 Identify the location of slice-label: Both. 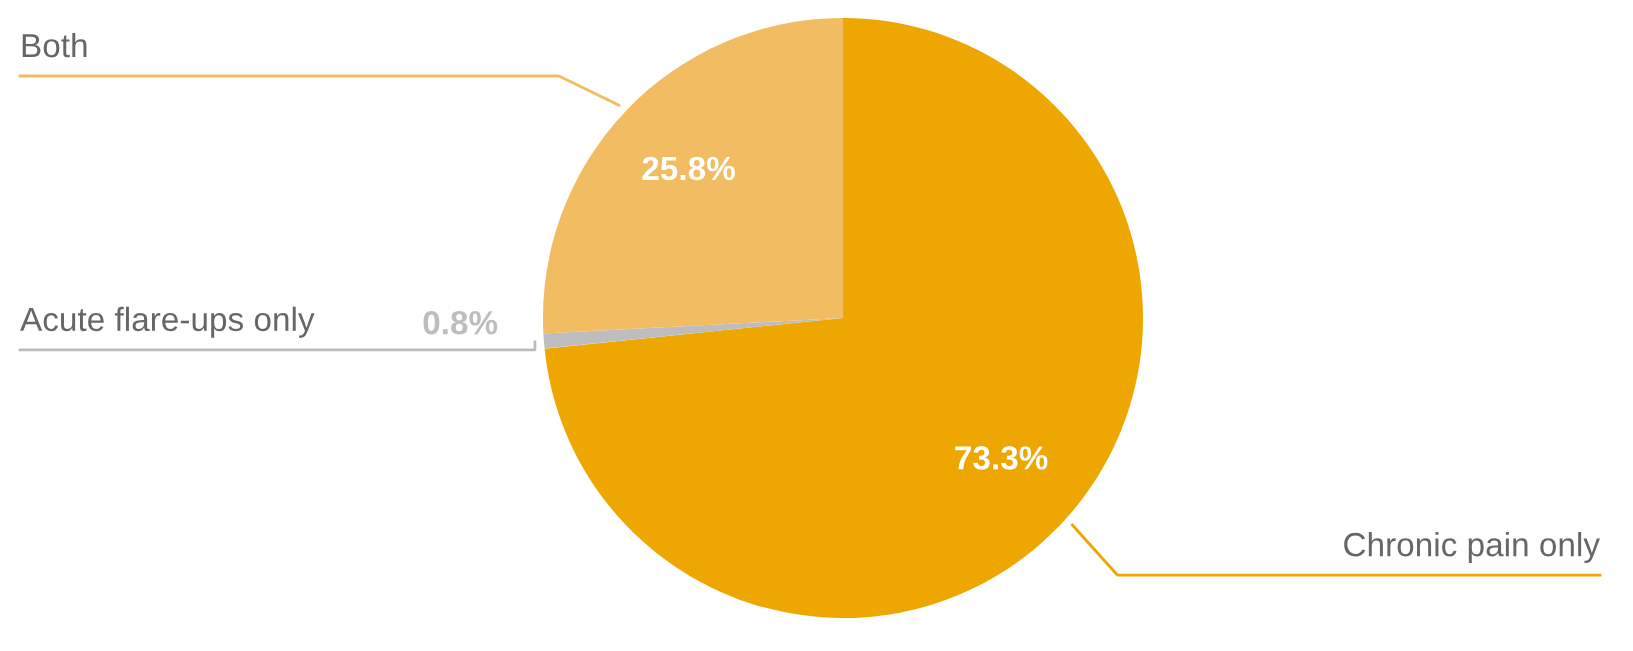
(54, 45).